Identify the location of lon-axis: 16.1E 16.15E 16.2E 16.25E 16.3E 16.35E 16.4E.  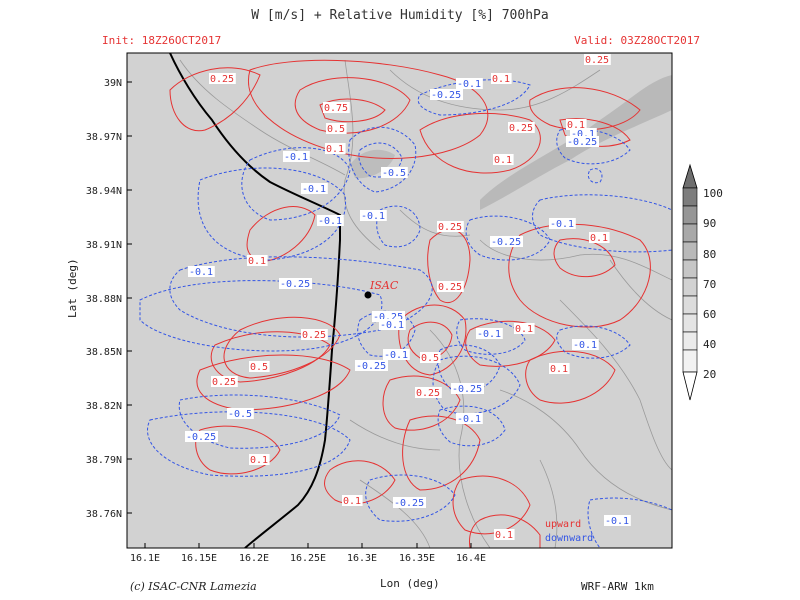
(308, 553).